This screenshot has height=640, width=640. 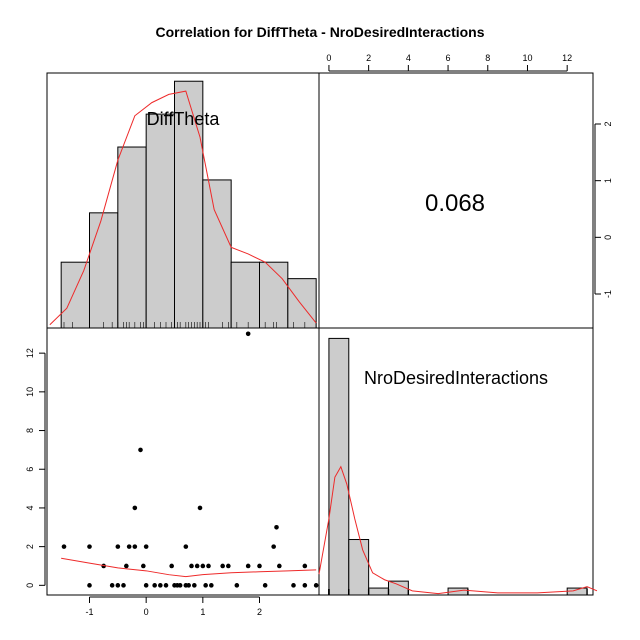 I want to click on nro-density-curve, so click(x=458, y=530).